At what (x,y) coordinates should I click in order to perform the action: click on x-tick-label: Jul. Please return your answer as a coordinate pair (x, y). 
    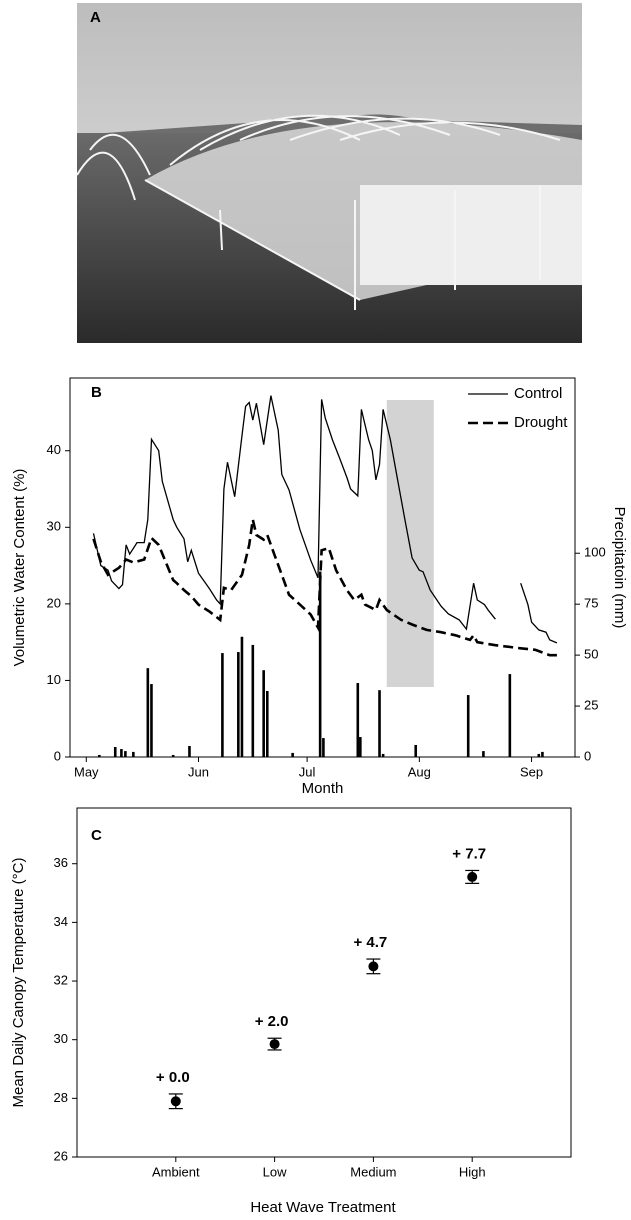
    Looking at the image, I should click on (307, 771).